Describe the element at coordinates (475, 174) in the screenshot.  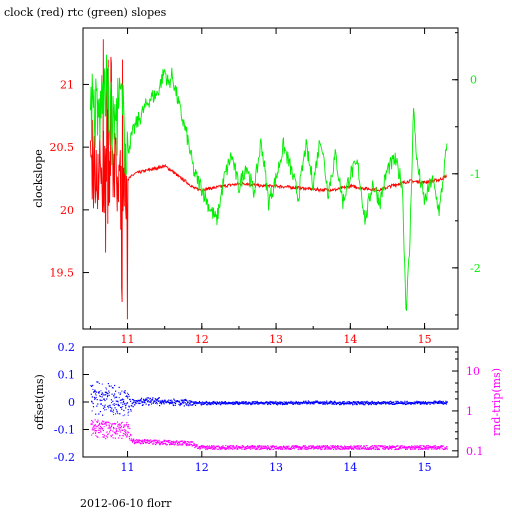
I see `y-right-tick-label: -1` at that location.